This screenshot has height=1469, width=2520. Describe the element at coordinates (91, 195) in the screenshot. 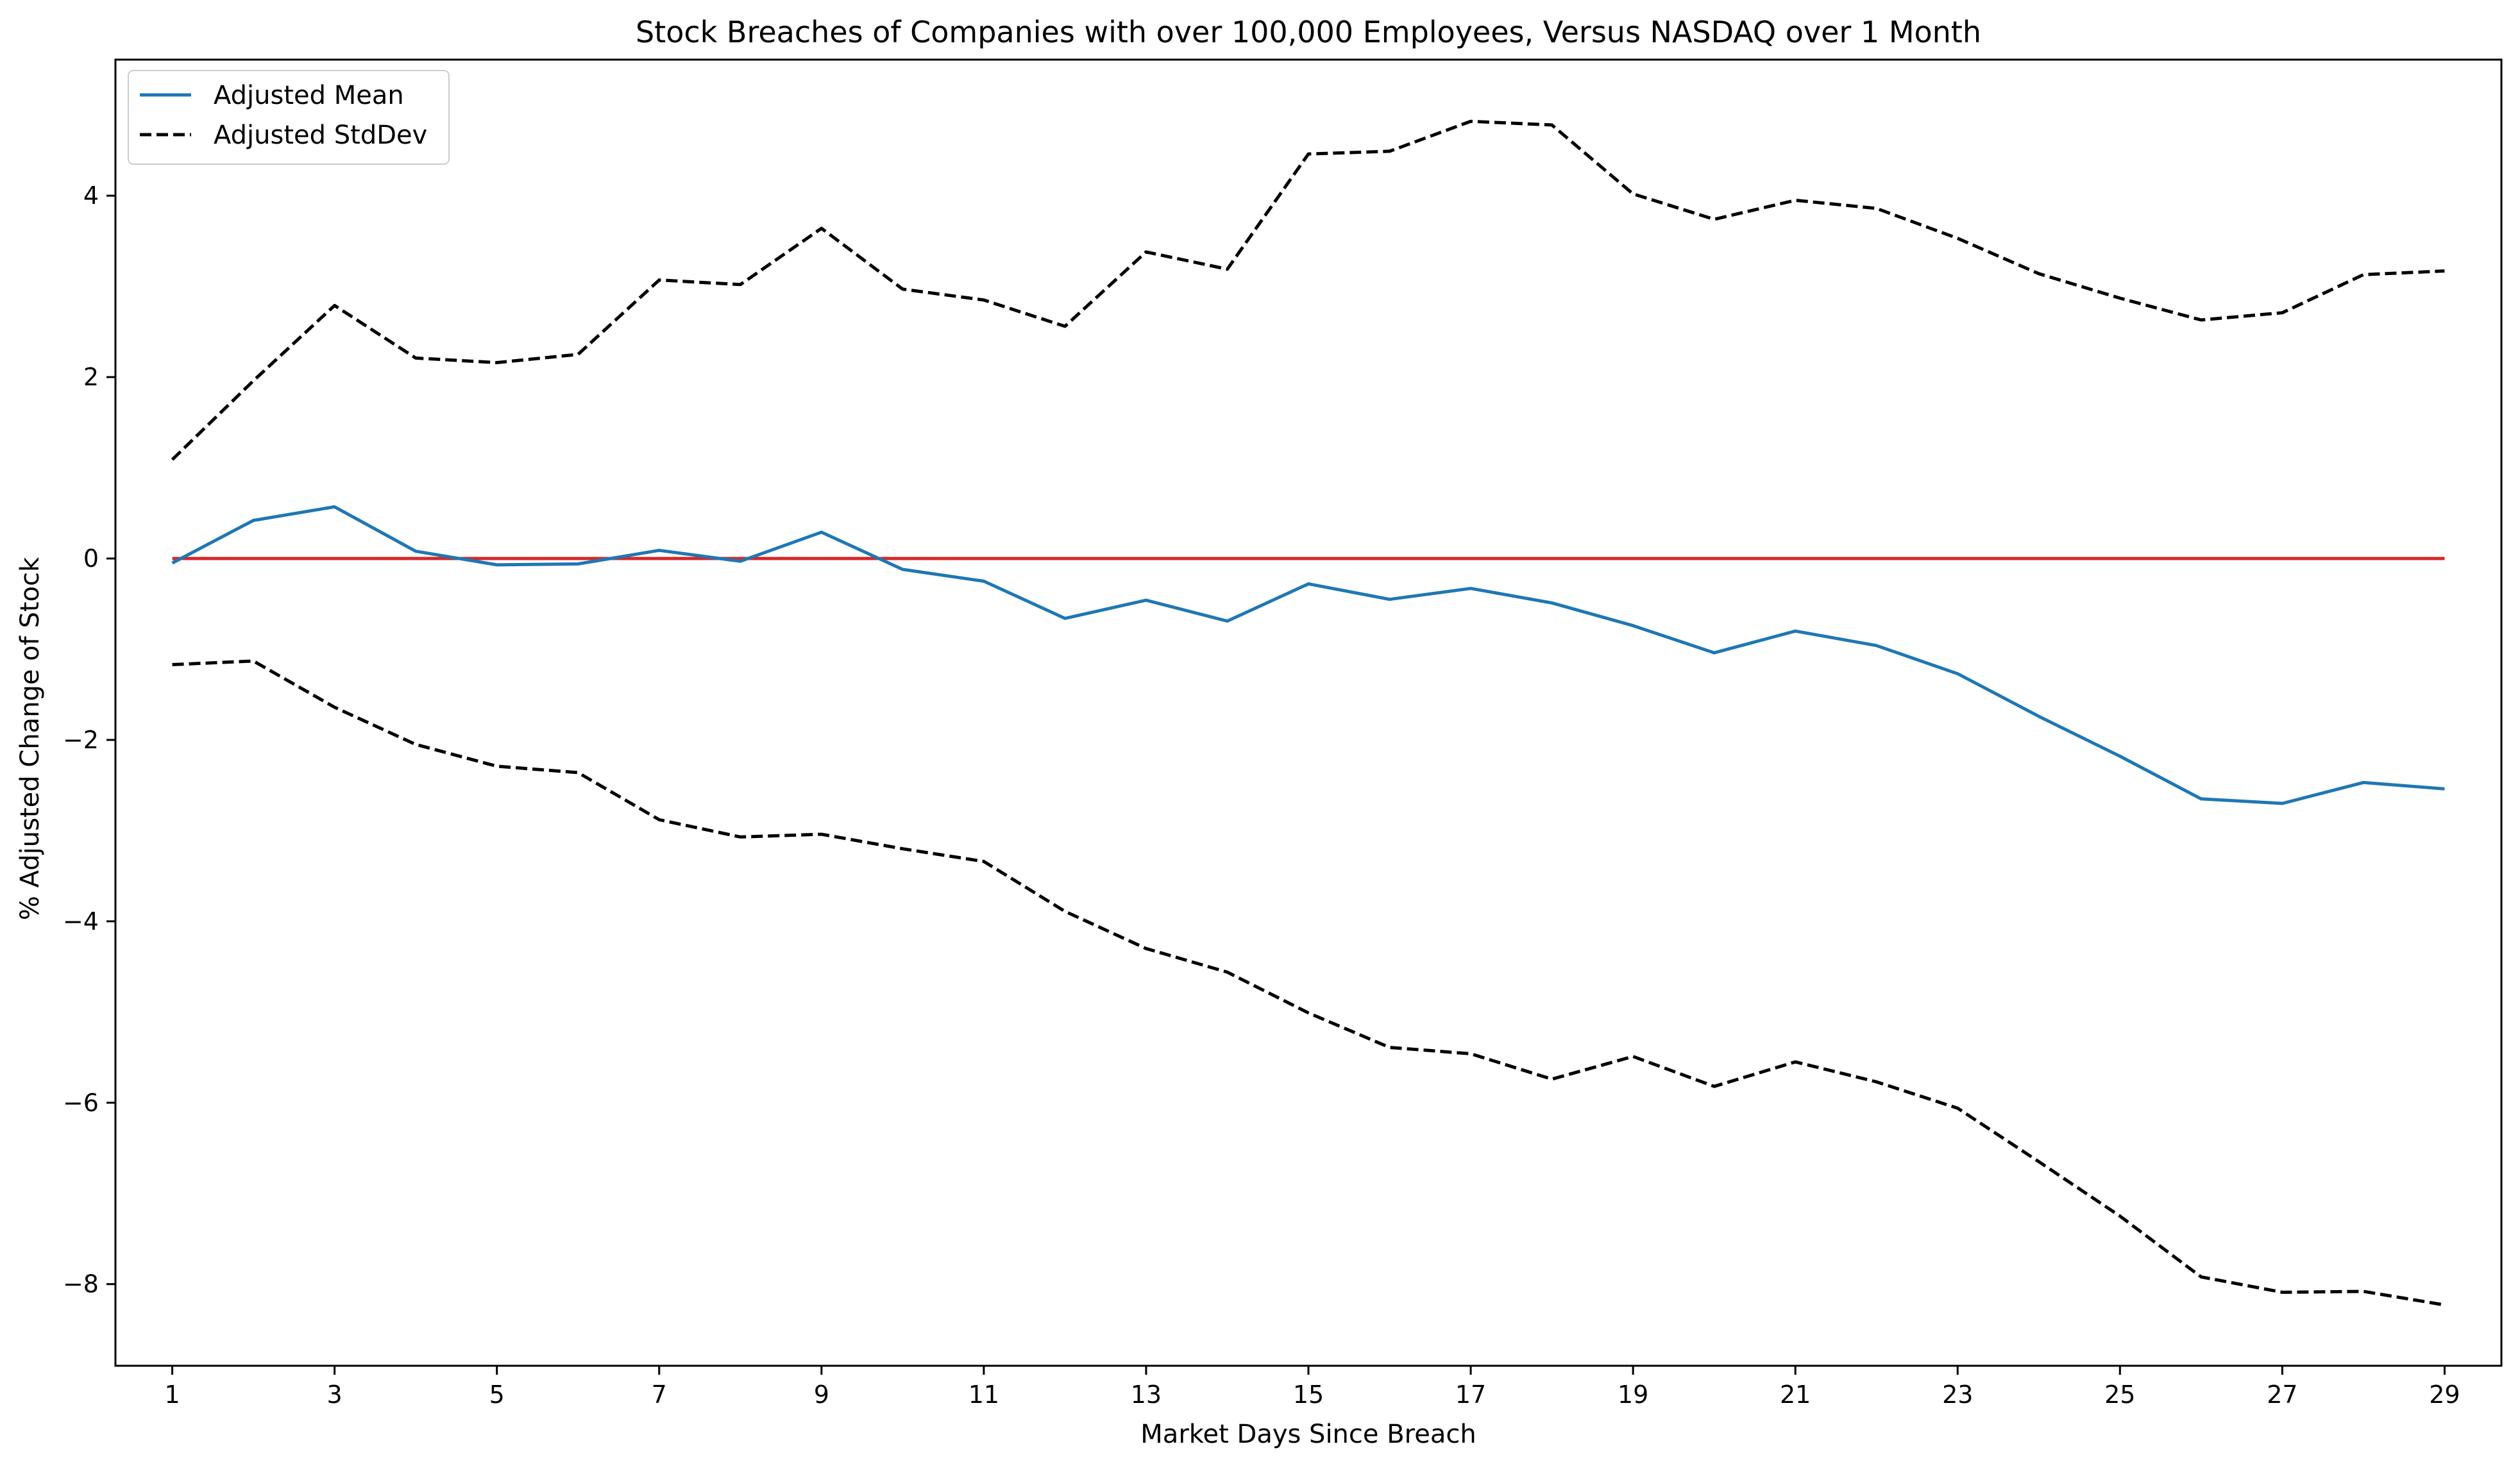

I see `y-tick-label: 4` at that location.